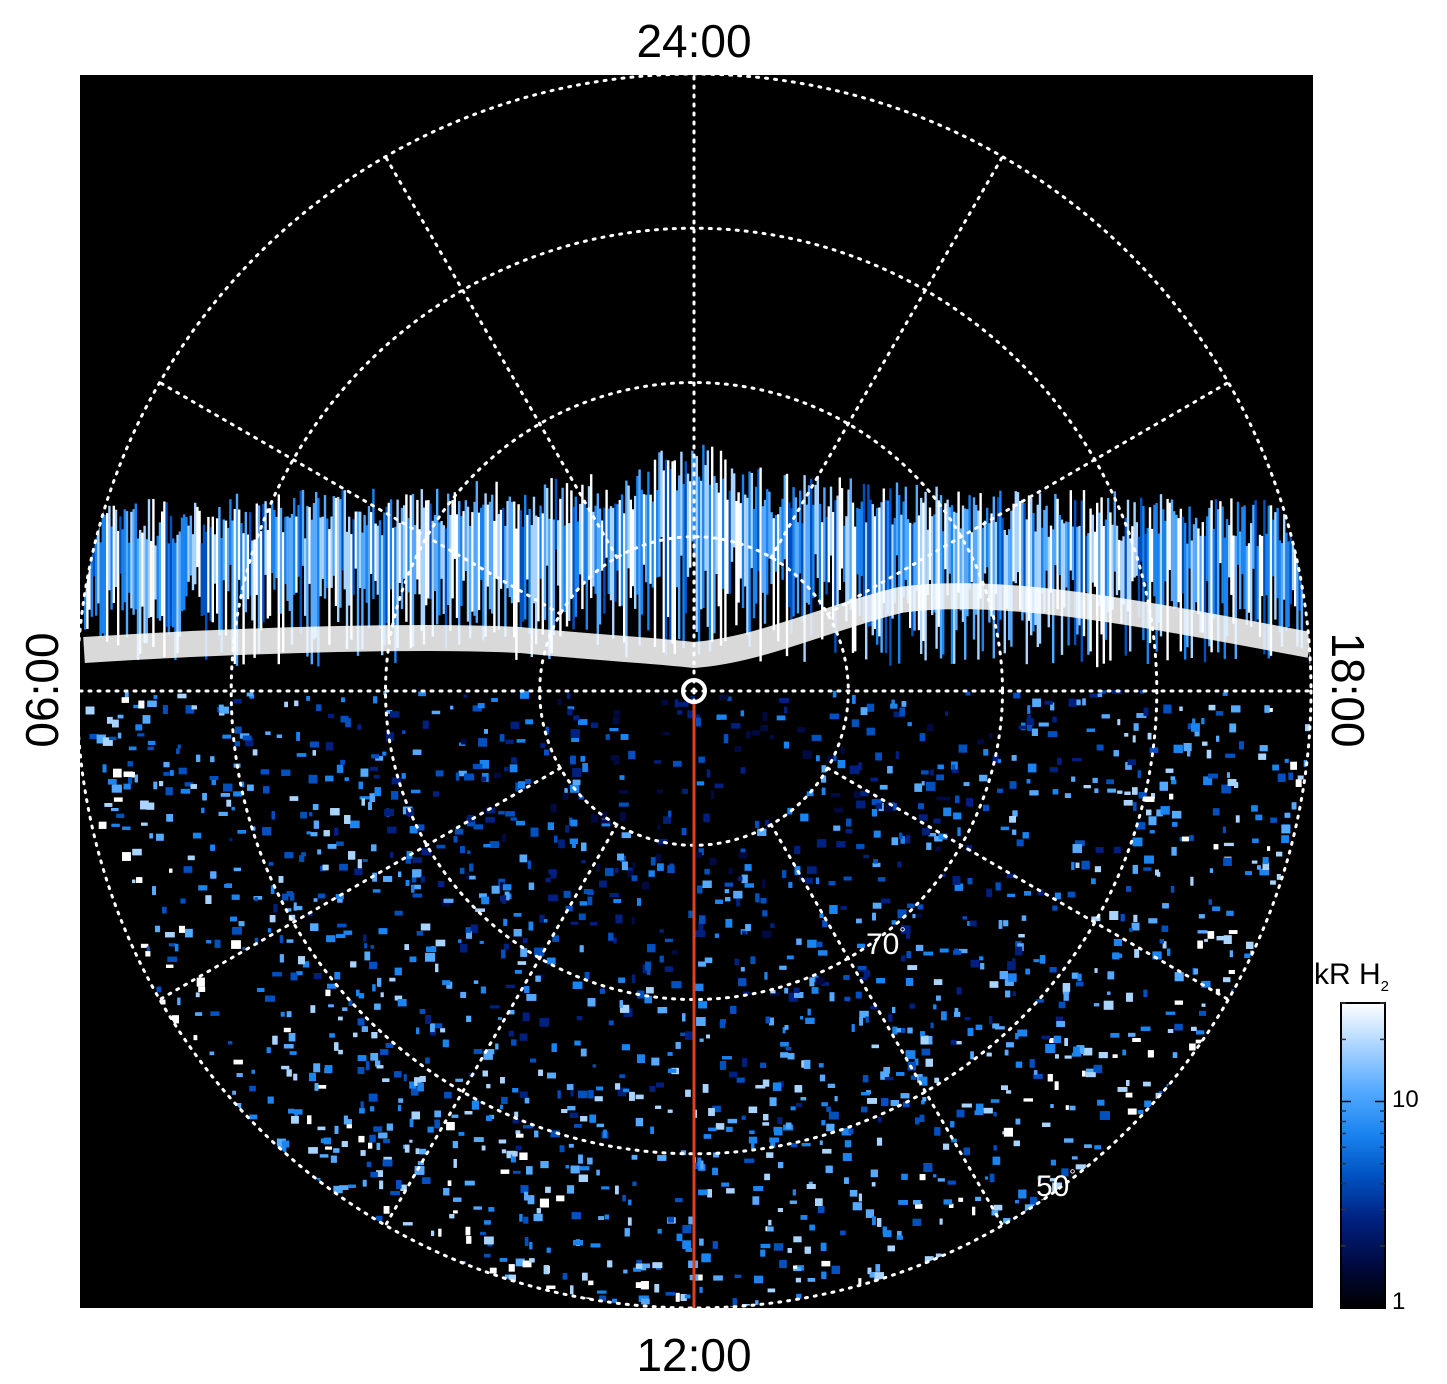  Describe the element at coordinates (1072, 1175) in the screenshot. I see `degree-symbol: °` at that location.